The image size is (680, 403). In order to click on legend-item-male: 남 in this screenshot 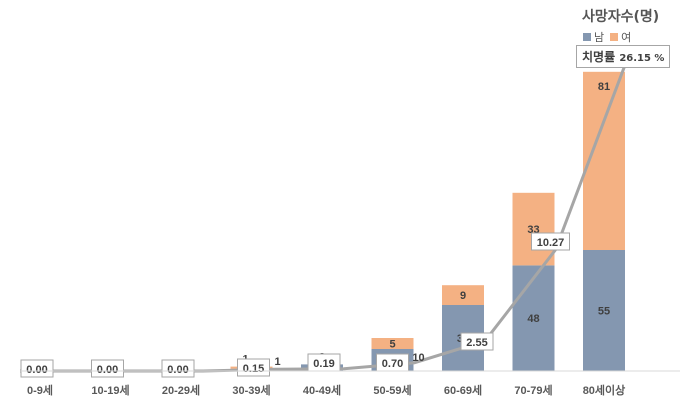, I will do `click(593, 37)`.